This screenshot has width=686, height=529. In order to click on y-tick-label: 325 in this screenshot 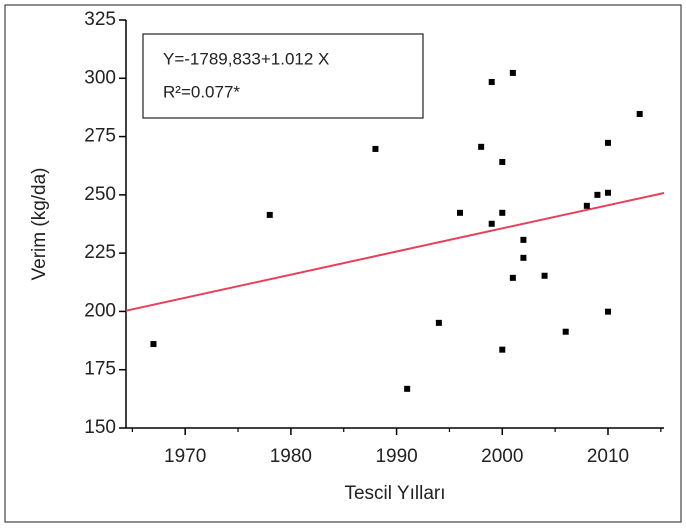, I will do `click(100, 19)`.